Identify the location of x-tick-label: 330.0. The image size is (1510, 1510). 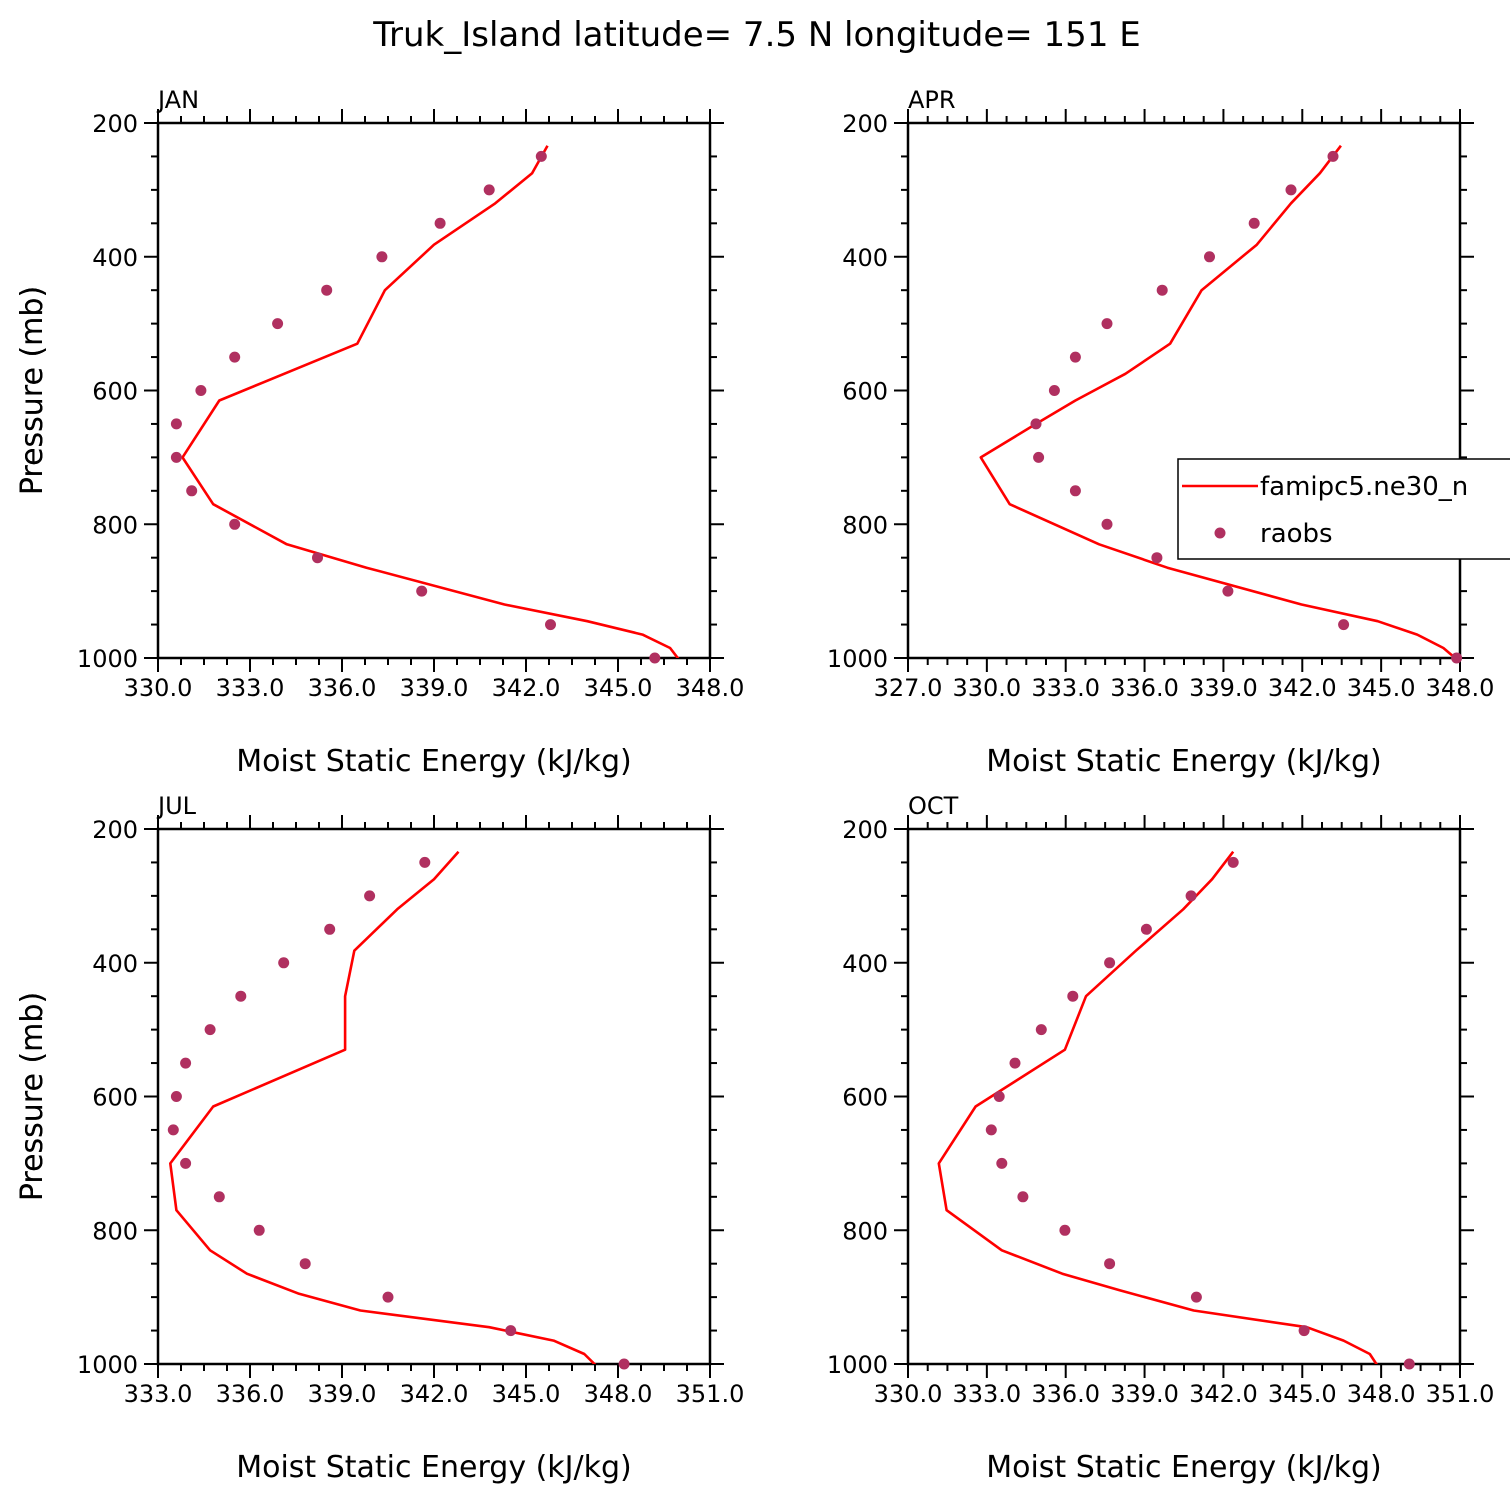
(986, 688).